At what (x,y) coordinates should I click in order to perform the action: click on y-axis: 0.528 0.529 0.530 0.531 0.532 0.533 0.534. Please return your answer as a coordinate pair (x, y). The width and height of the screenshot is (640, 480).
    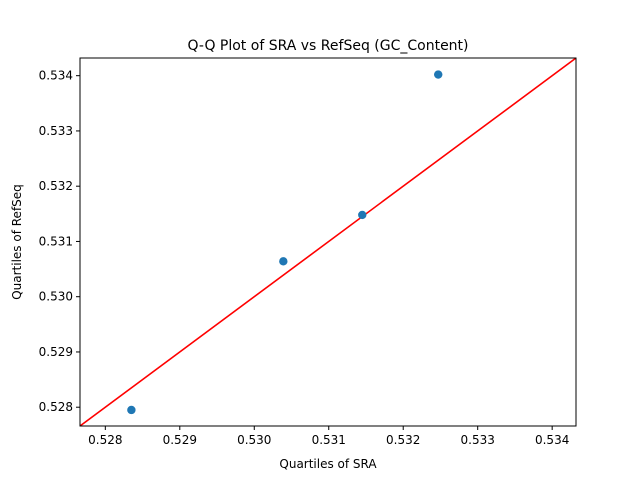
    Looking at the image, I should click on (59, 241).